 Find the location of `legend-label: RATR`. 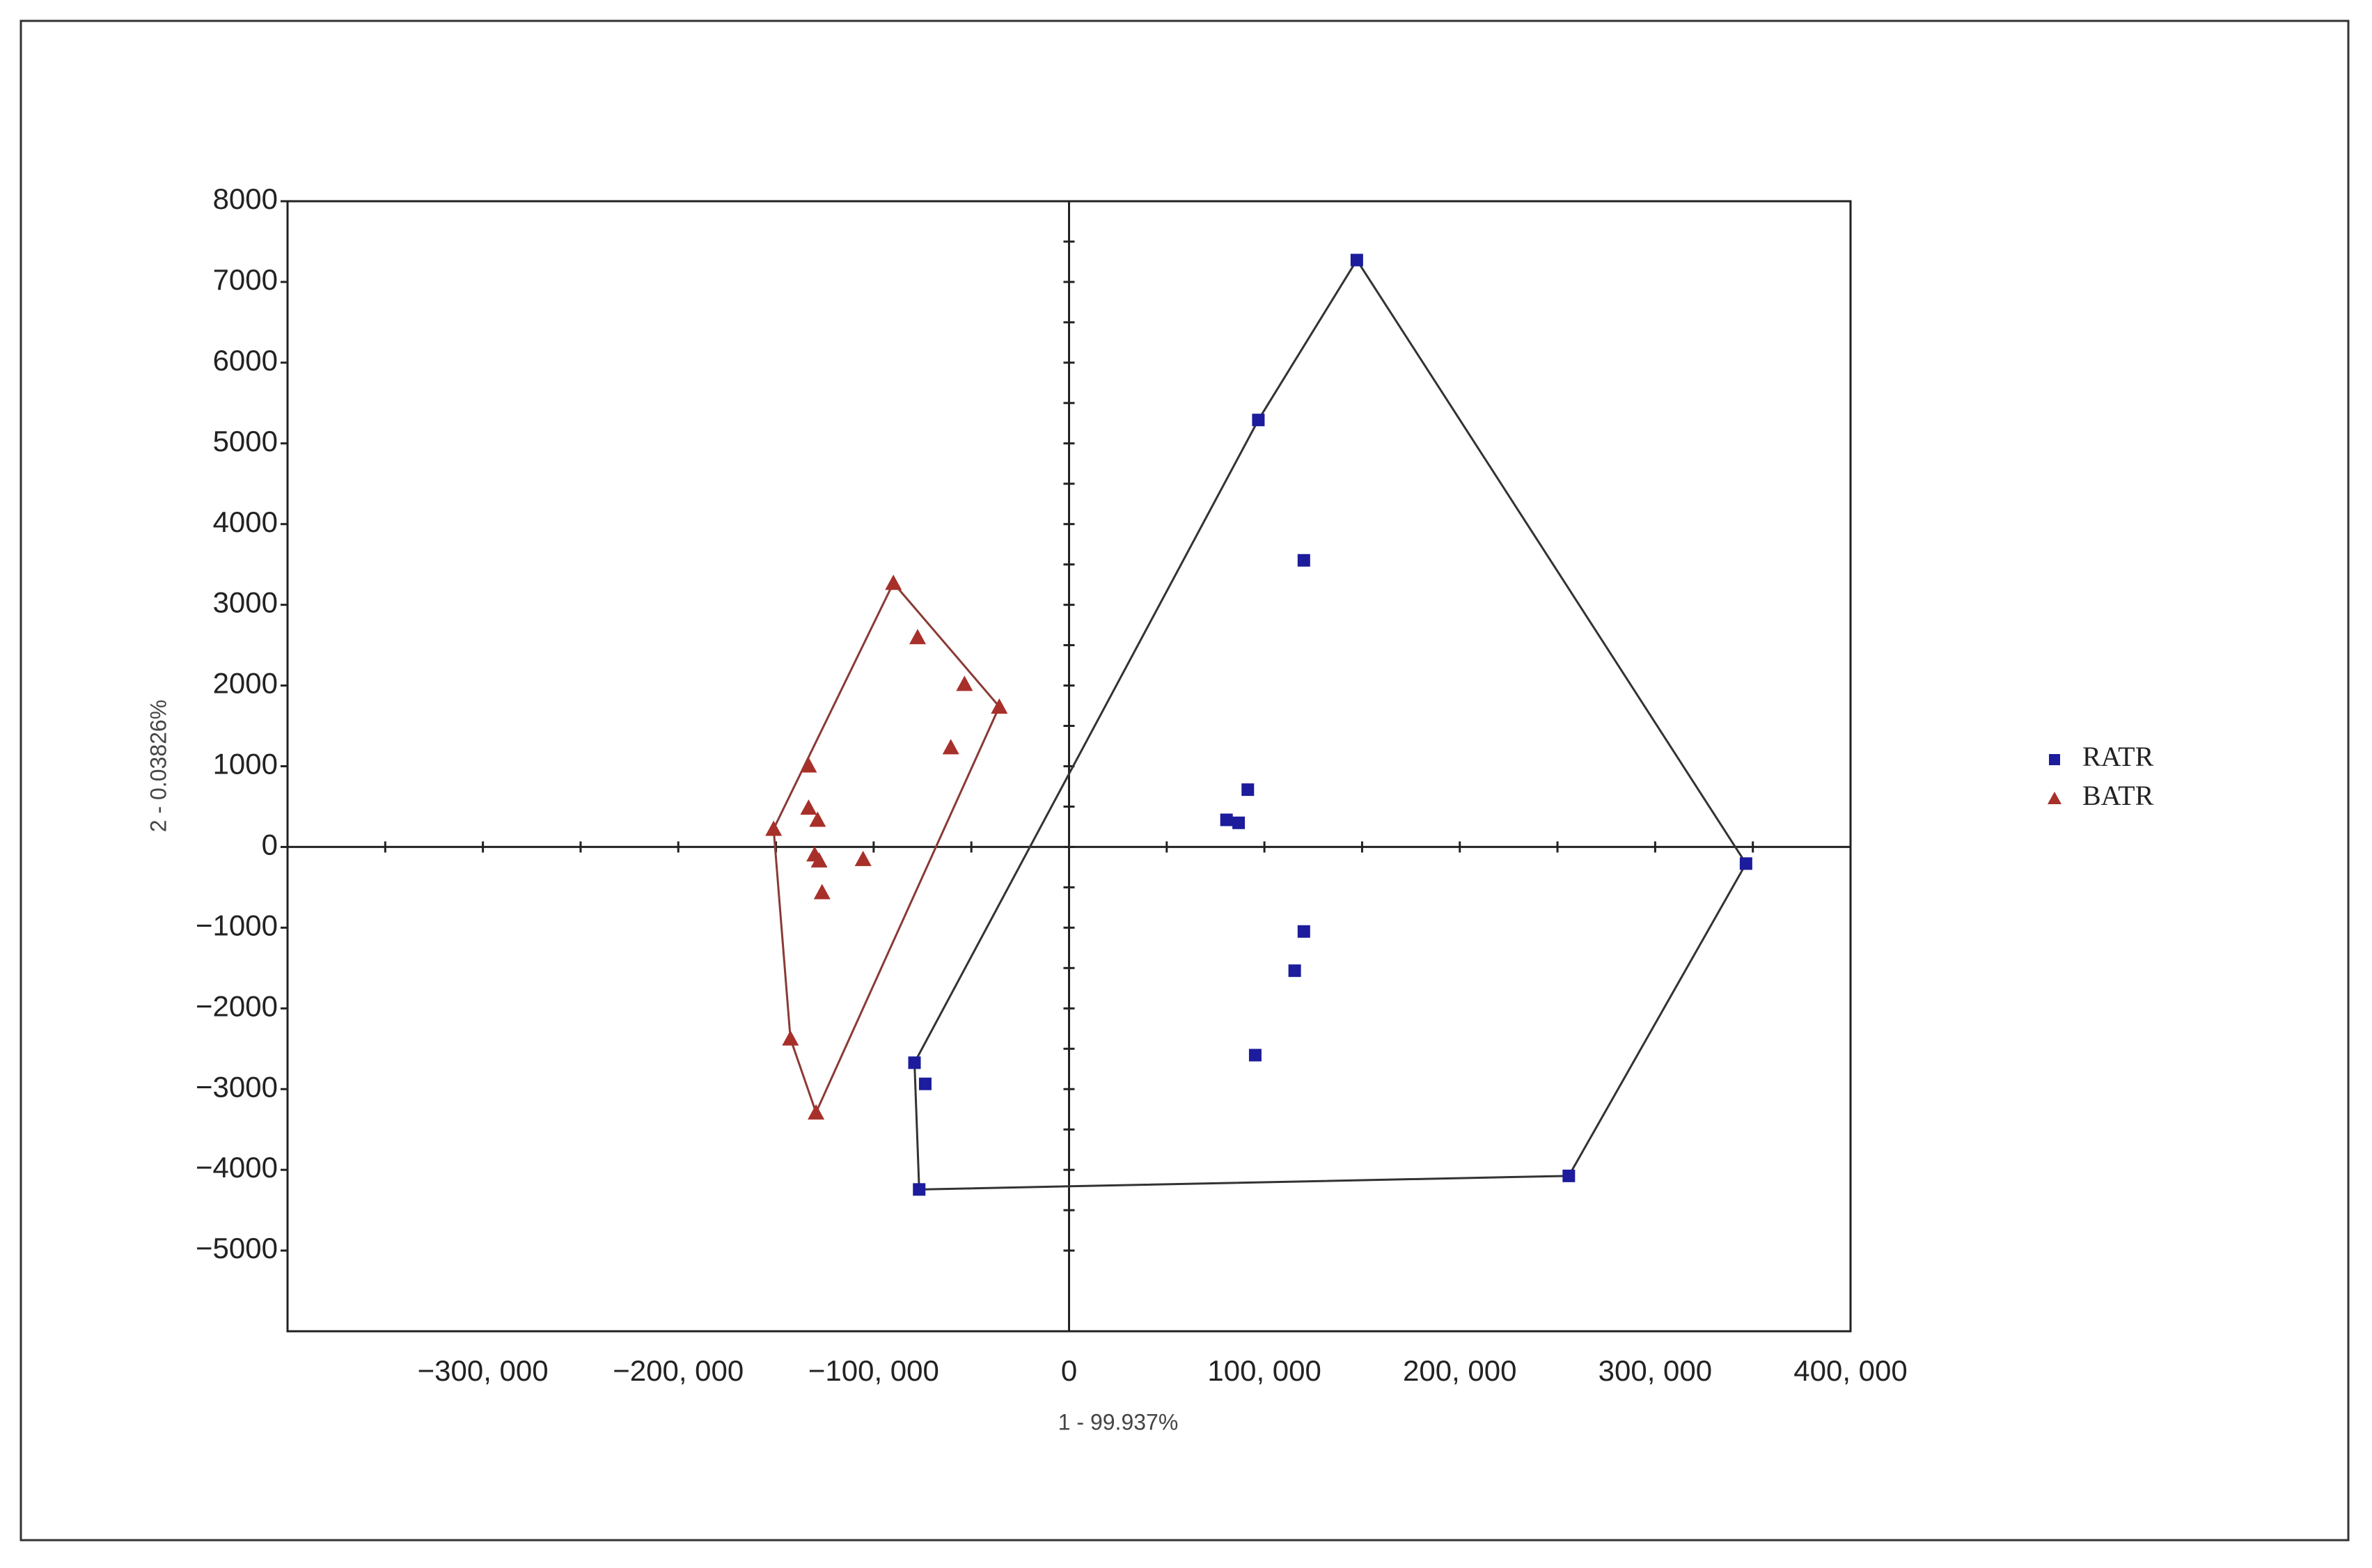

legend-label: RATR is located at coordinates (2118, 756).